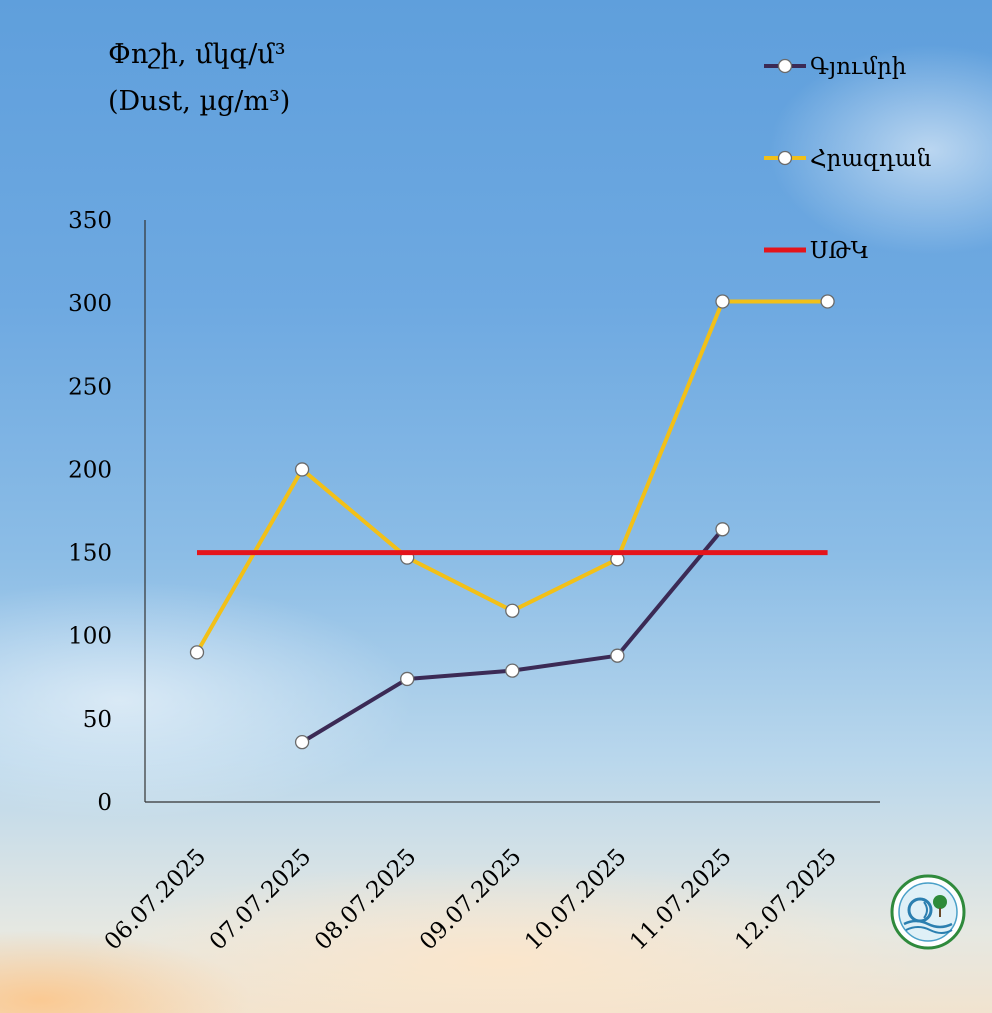 The height and width of the screenshot is (1013, 992). I want to click on y-tick-label: 100, so click(90, 637).